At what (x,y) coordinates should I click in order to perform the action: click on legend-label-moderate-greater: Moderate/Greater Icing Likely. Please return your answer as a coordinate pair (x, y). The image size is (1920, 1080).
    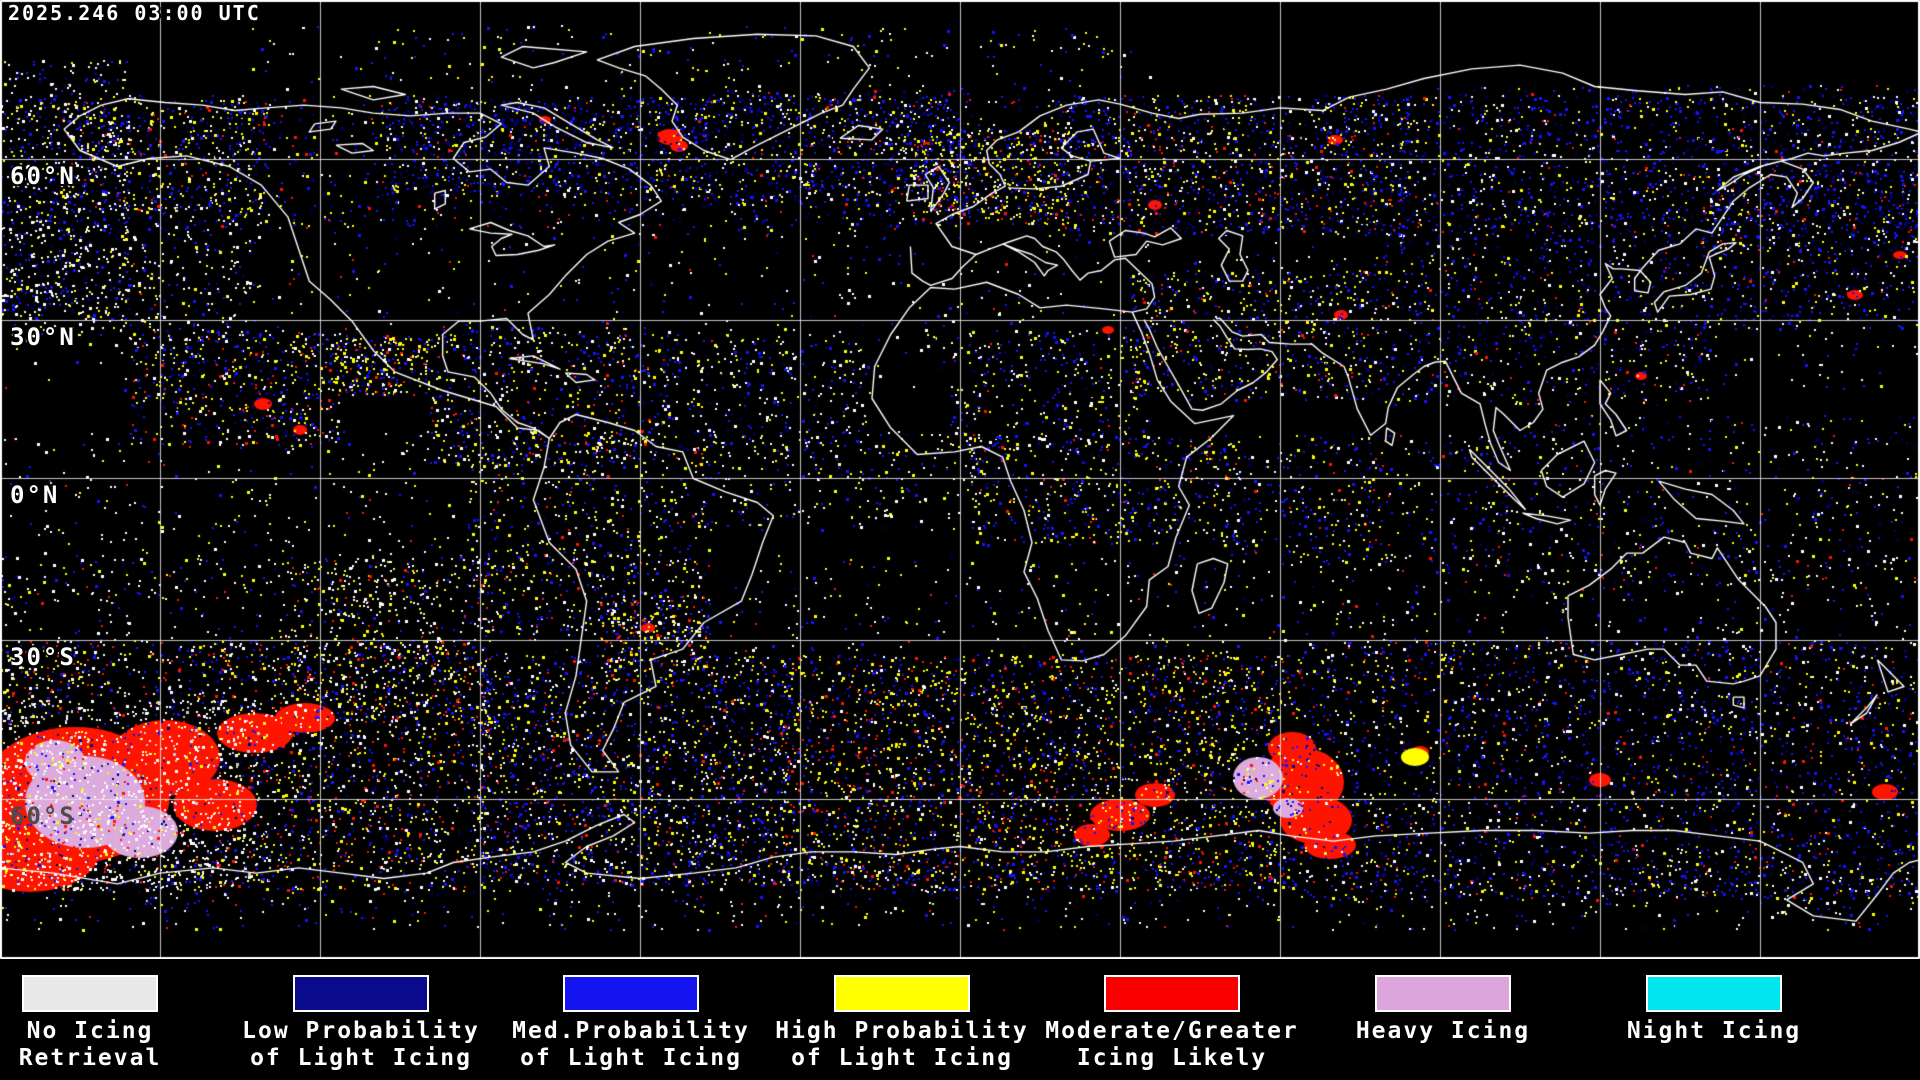
    Looking at the image, I should click on (1172, 1045).